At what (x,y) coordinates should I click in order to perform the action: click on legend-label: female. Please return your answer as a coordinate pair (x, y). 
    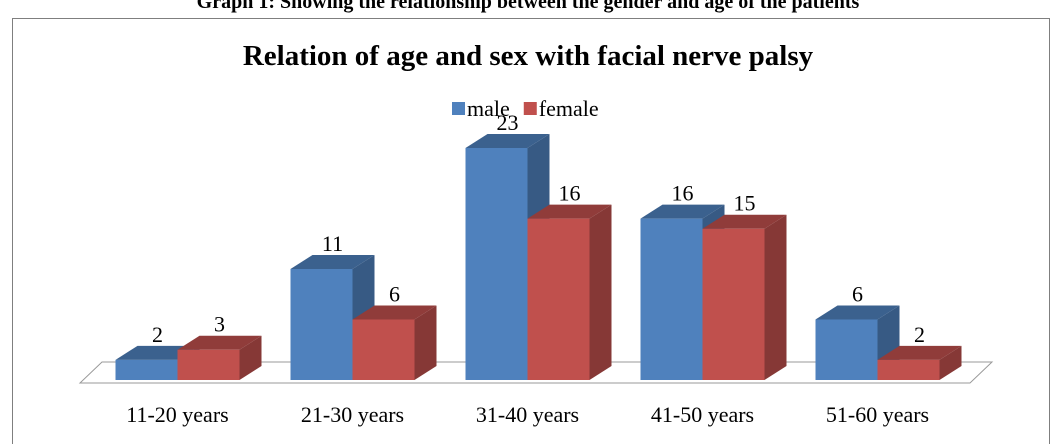
    Looking at the image, I should click on (569, 108).